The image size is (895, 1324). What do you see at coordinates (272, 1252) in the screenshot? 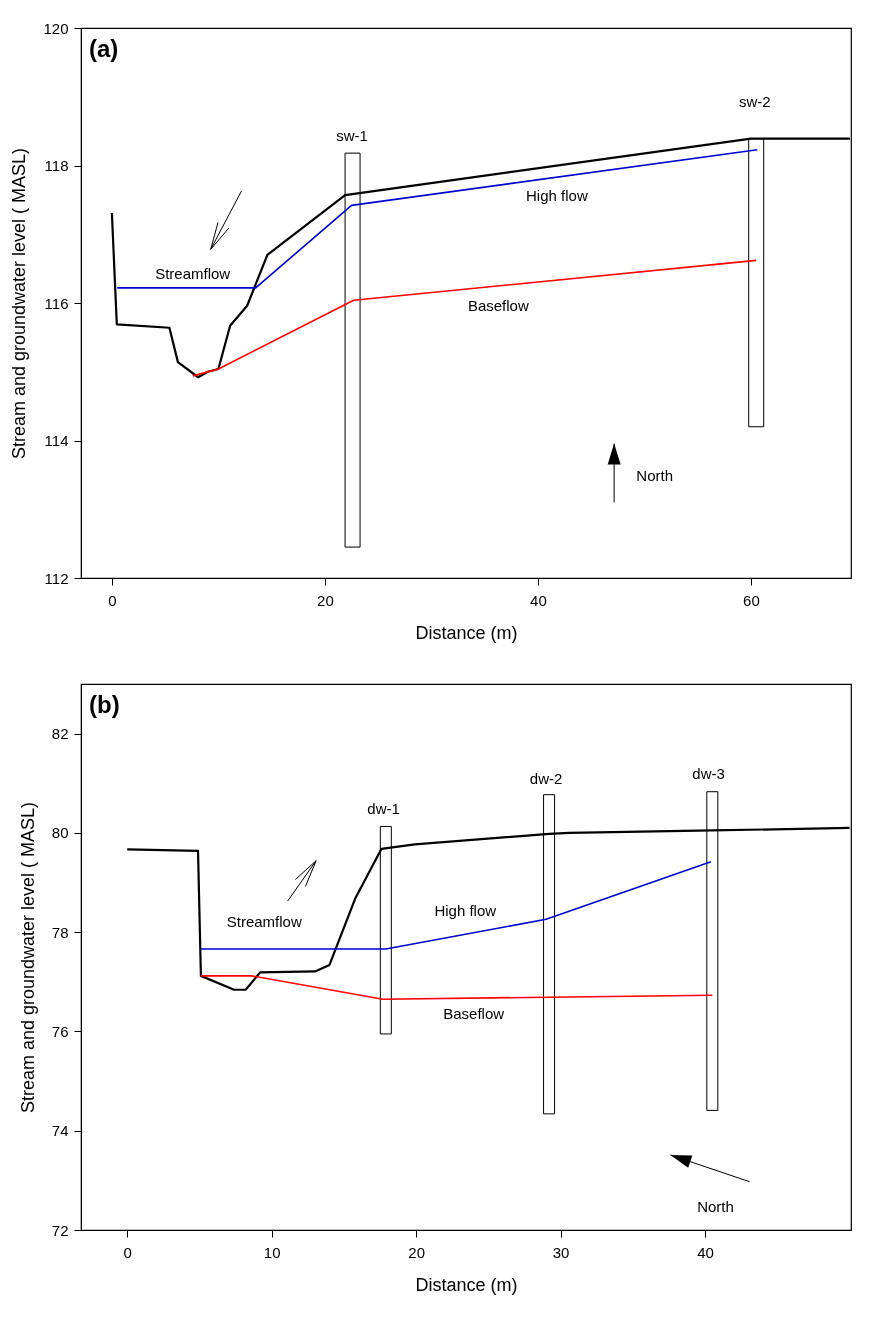
I see `x-tick-label: 10` at bounding box center [272, 1252].